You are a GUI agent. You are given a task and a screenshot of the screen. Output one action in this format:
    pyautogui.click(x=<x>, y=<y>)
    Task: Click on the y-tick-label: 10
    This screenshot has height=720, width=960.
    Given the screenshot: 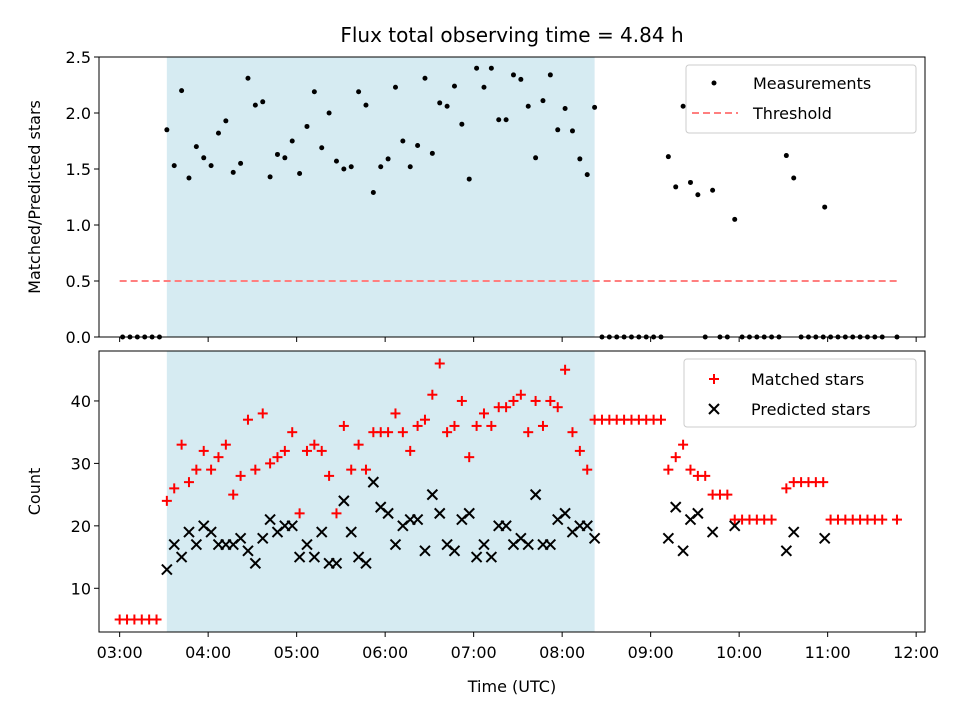 What is the action you would take?
    pyautogui.click(x=81, y=588)
    